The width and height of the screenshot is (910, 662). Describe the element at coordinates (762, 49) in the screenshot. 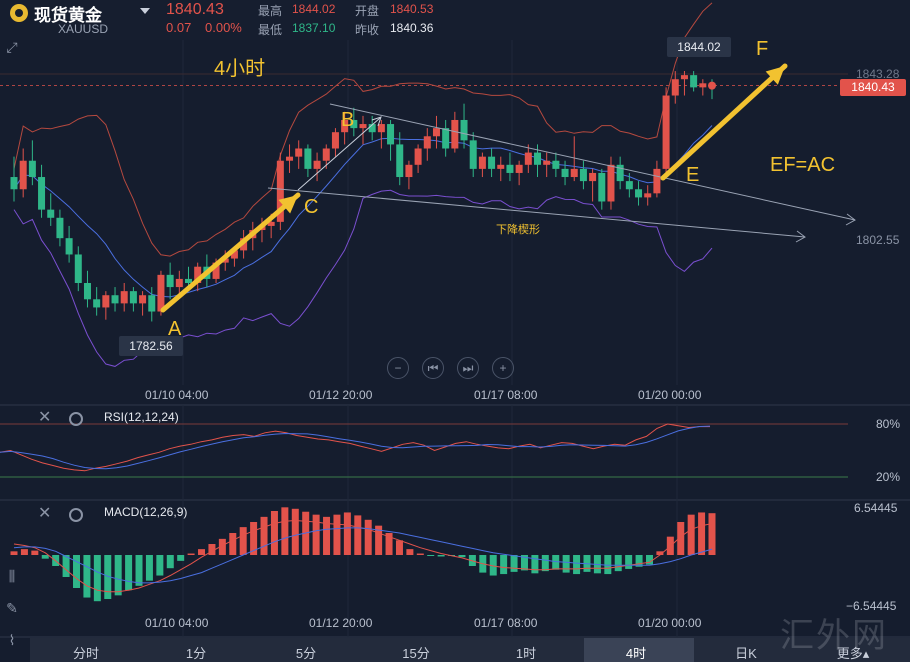

I see `point-f-label: F` at that location.